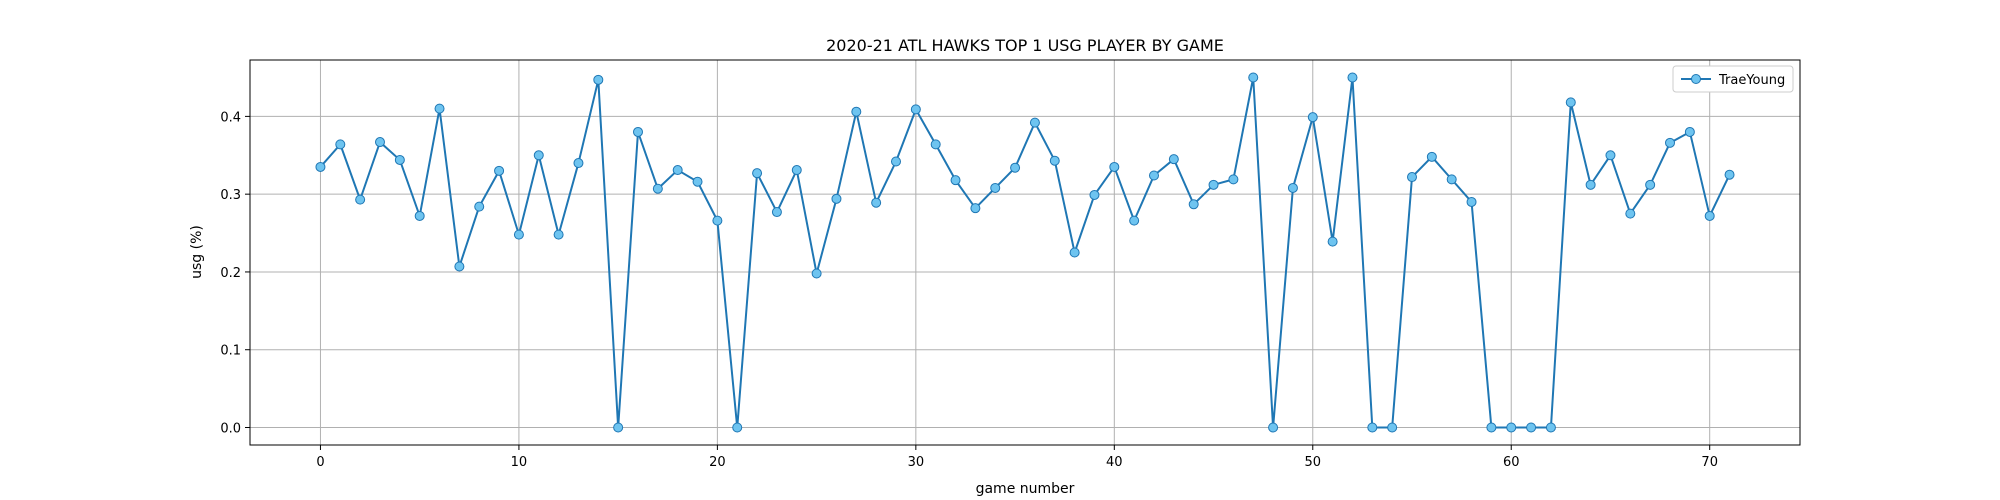  I want to click on x-tick-label: 10, so click(519, 462).